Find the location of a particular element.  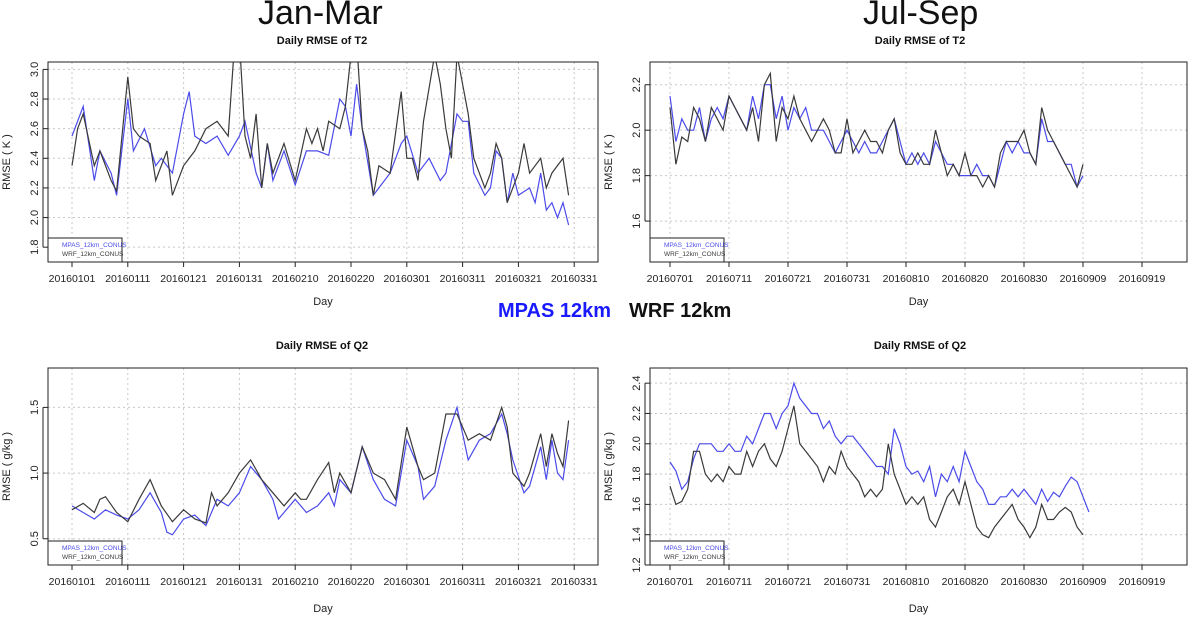

center-legend: MPAS 12km WRF 12km is located at coordinates (614, 311).